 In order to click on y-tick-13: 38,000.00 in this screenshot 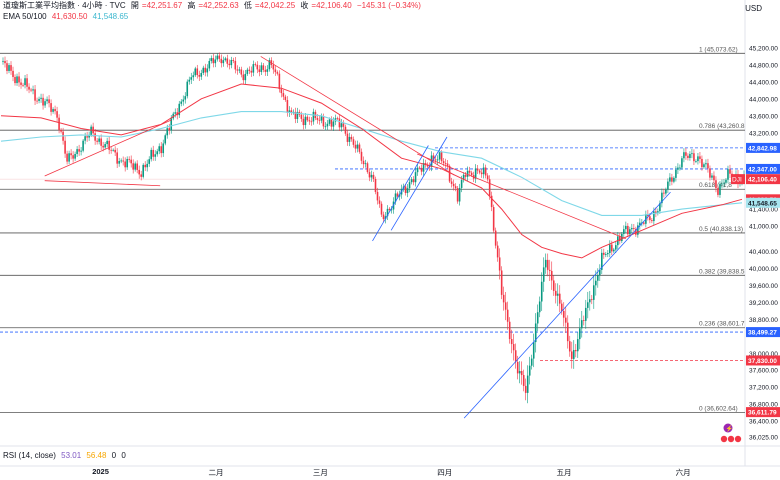, I will do `click(763, 354)`.